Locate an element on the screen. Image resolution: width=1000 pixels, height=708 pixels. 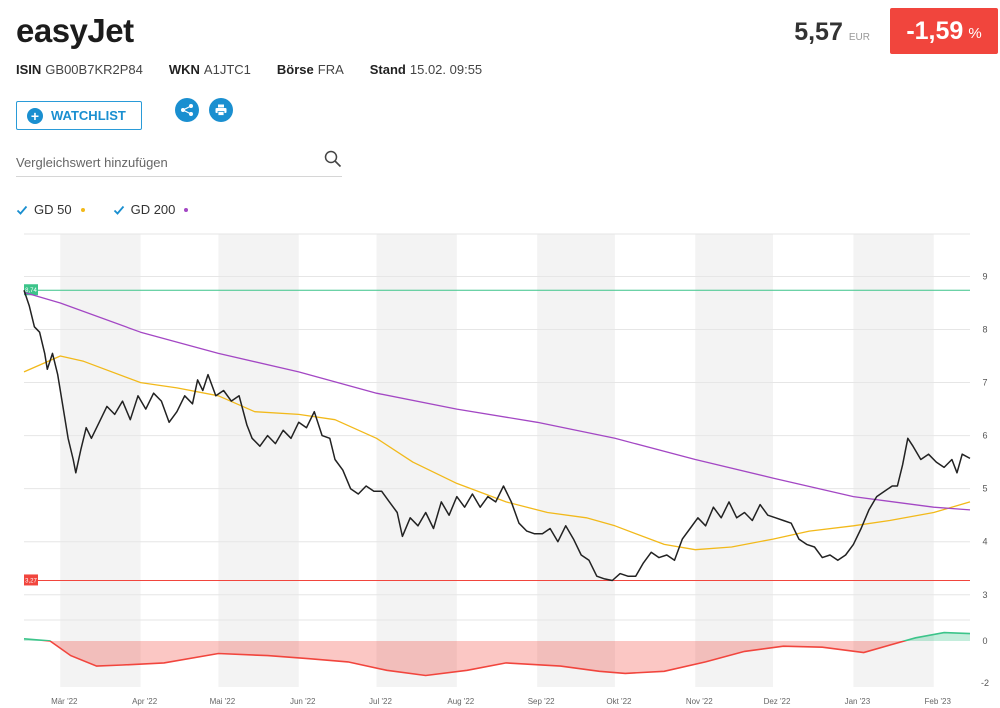
compare-search is located at coordinates (179, 163).